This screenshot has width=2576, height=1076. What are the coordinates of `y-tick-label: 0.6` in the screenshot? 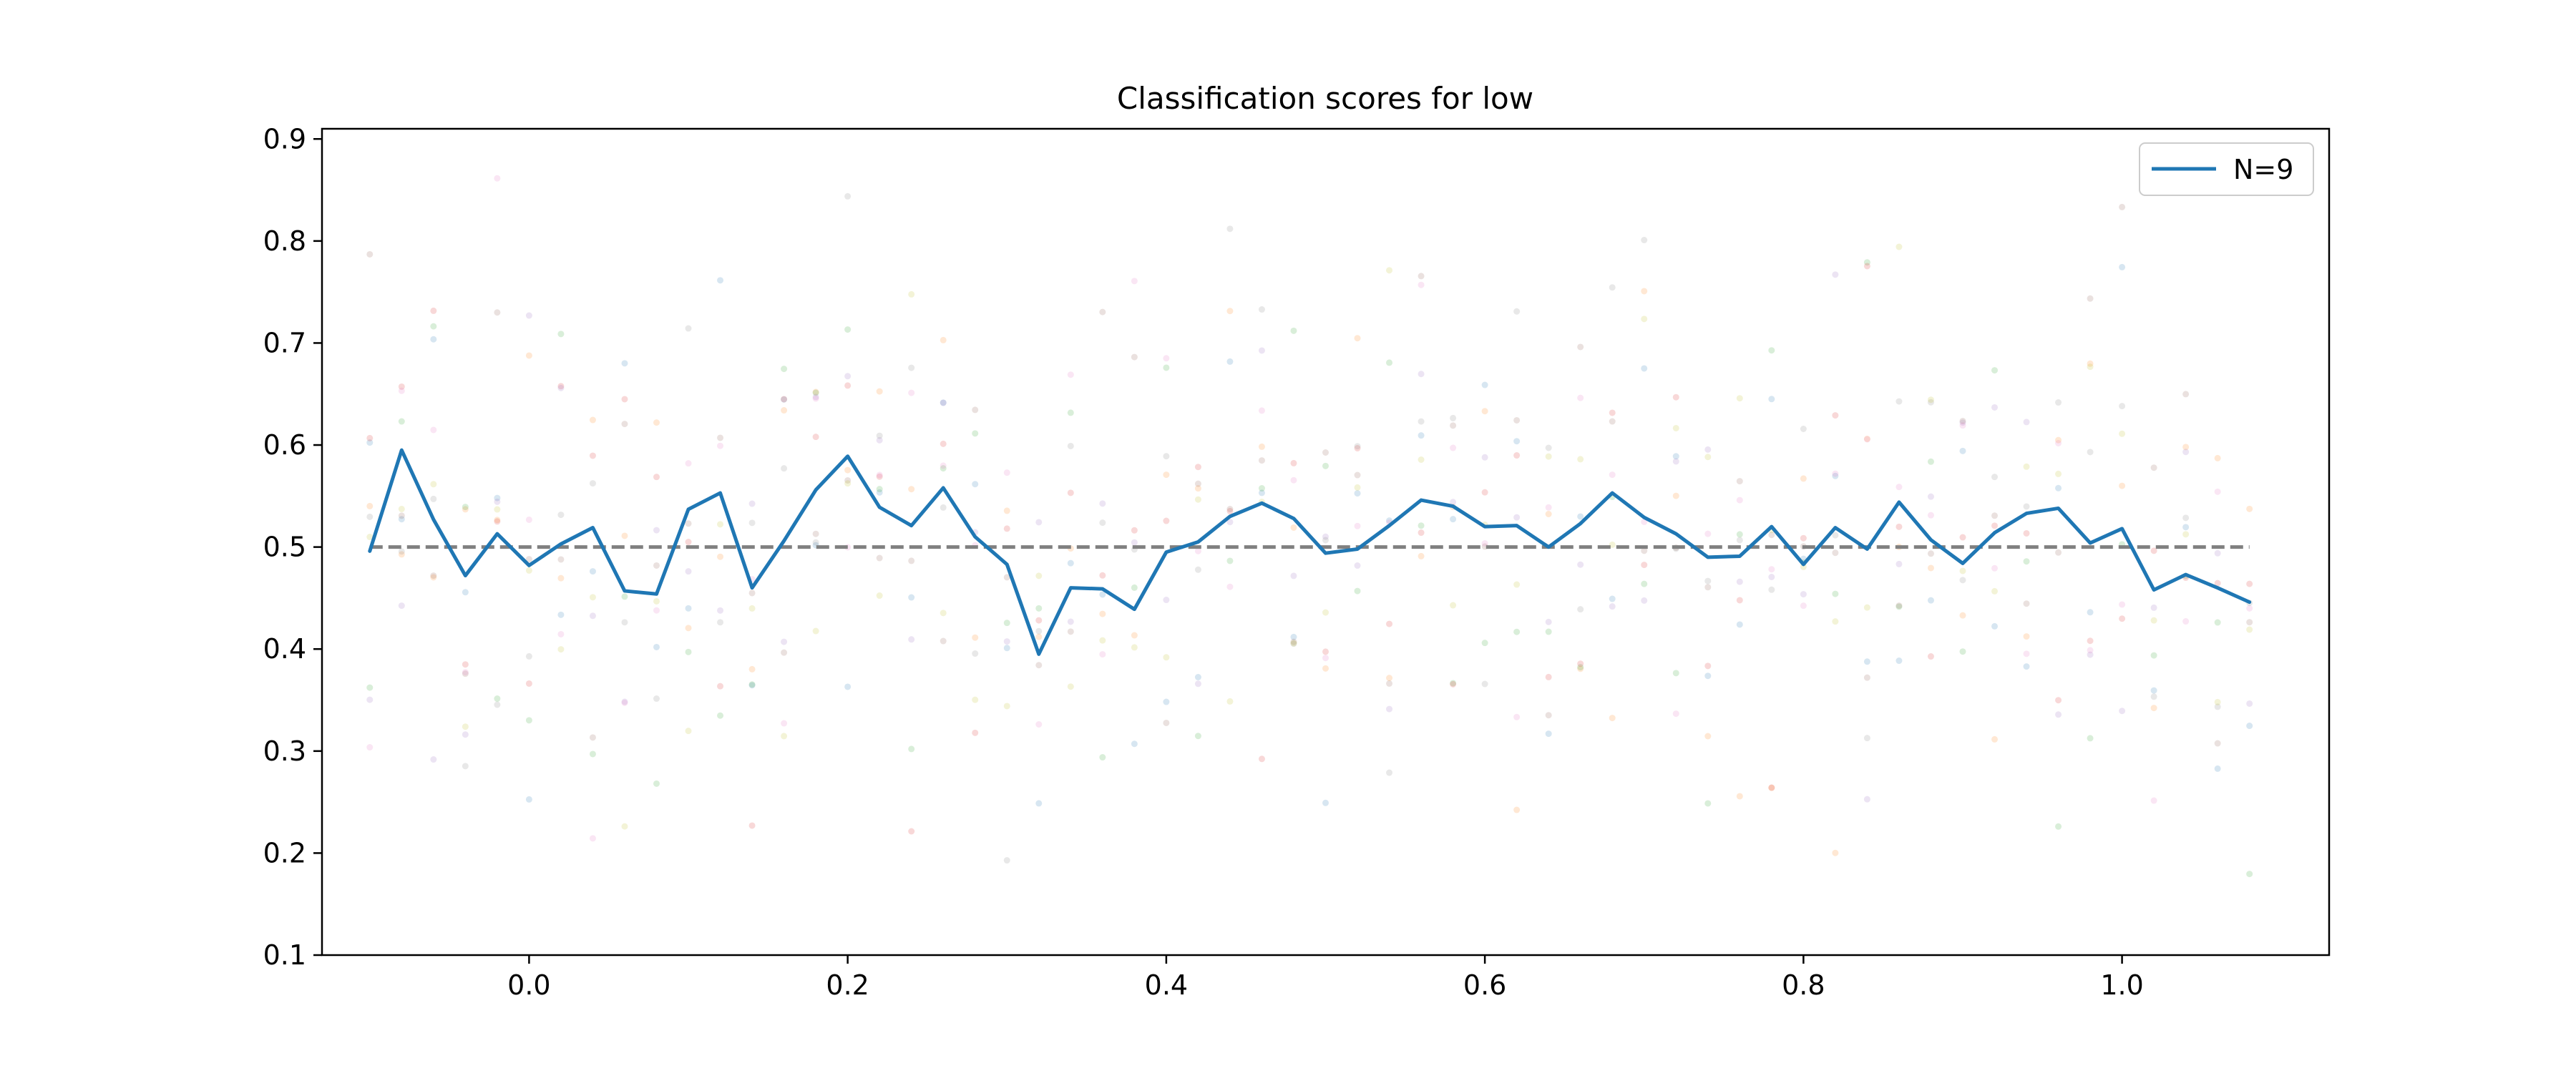 It's located at (284, 445).